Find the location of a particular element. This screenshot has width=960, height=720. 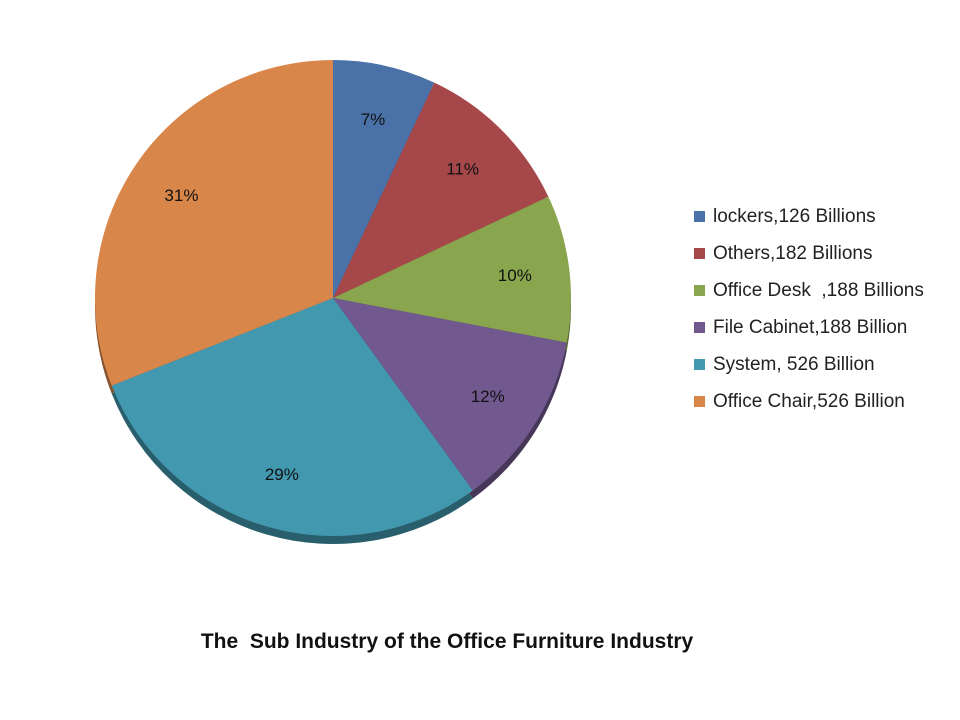

pie-slice-system is located at coordinates (292, 417).